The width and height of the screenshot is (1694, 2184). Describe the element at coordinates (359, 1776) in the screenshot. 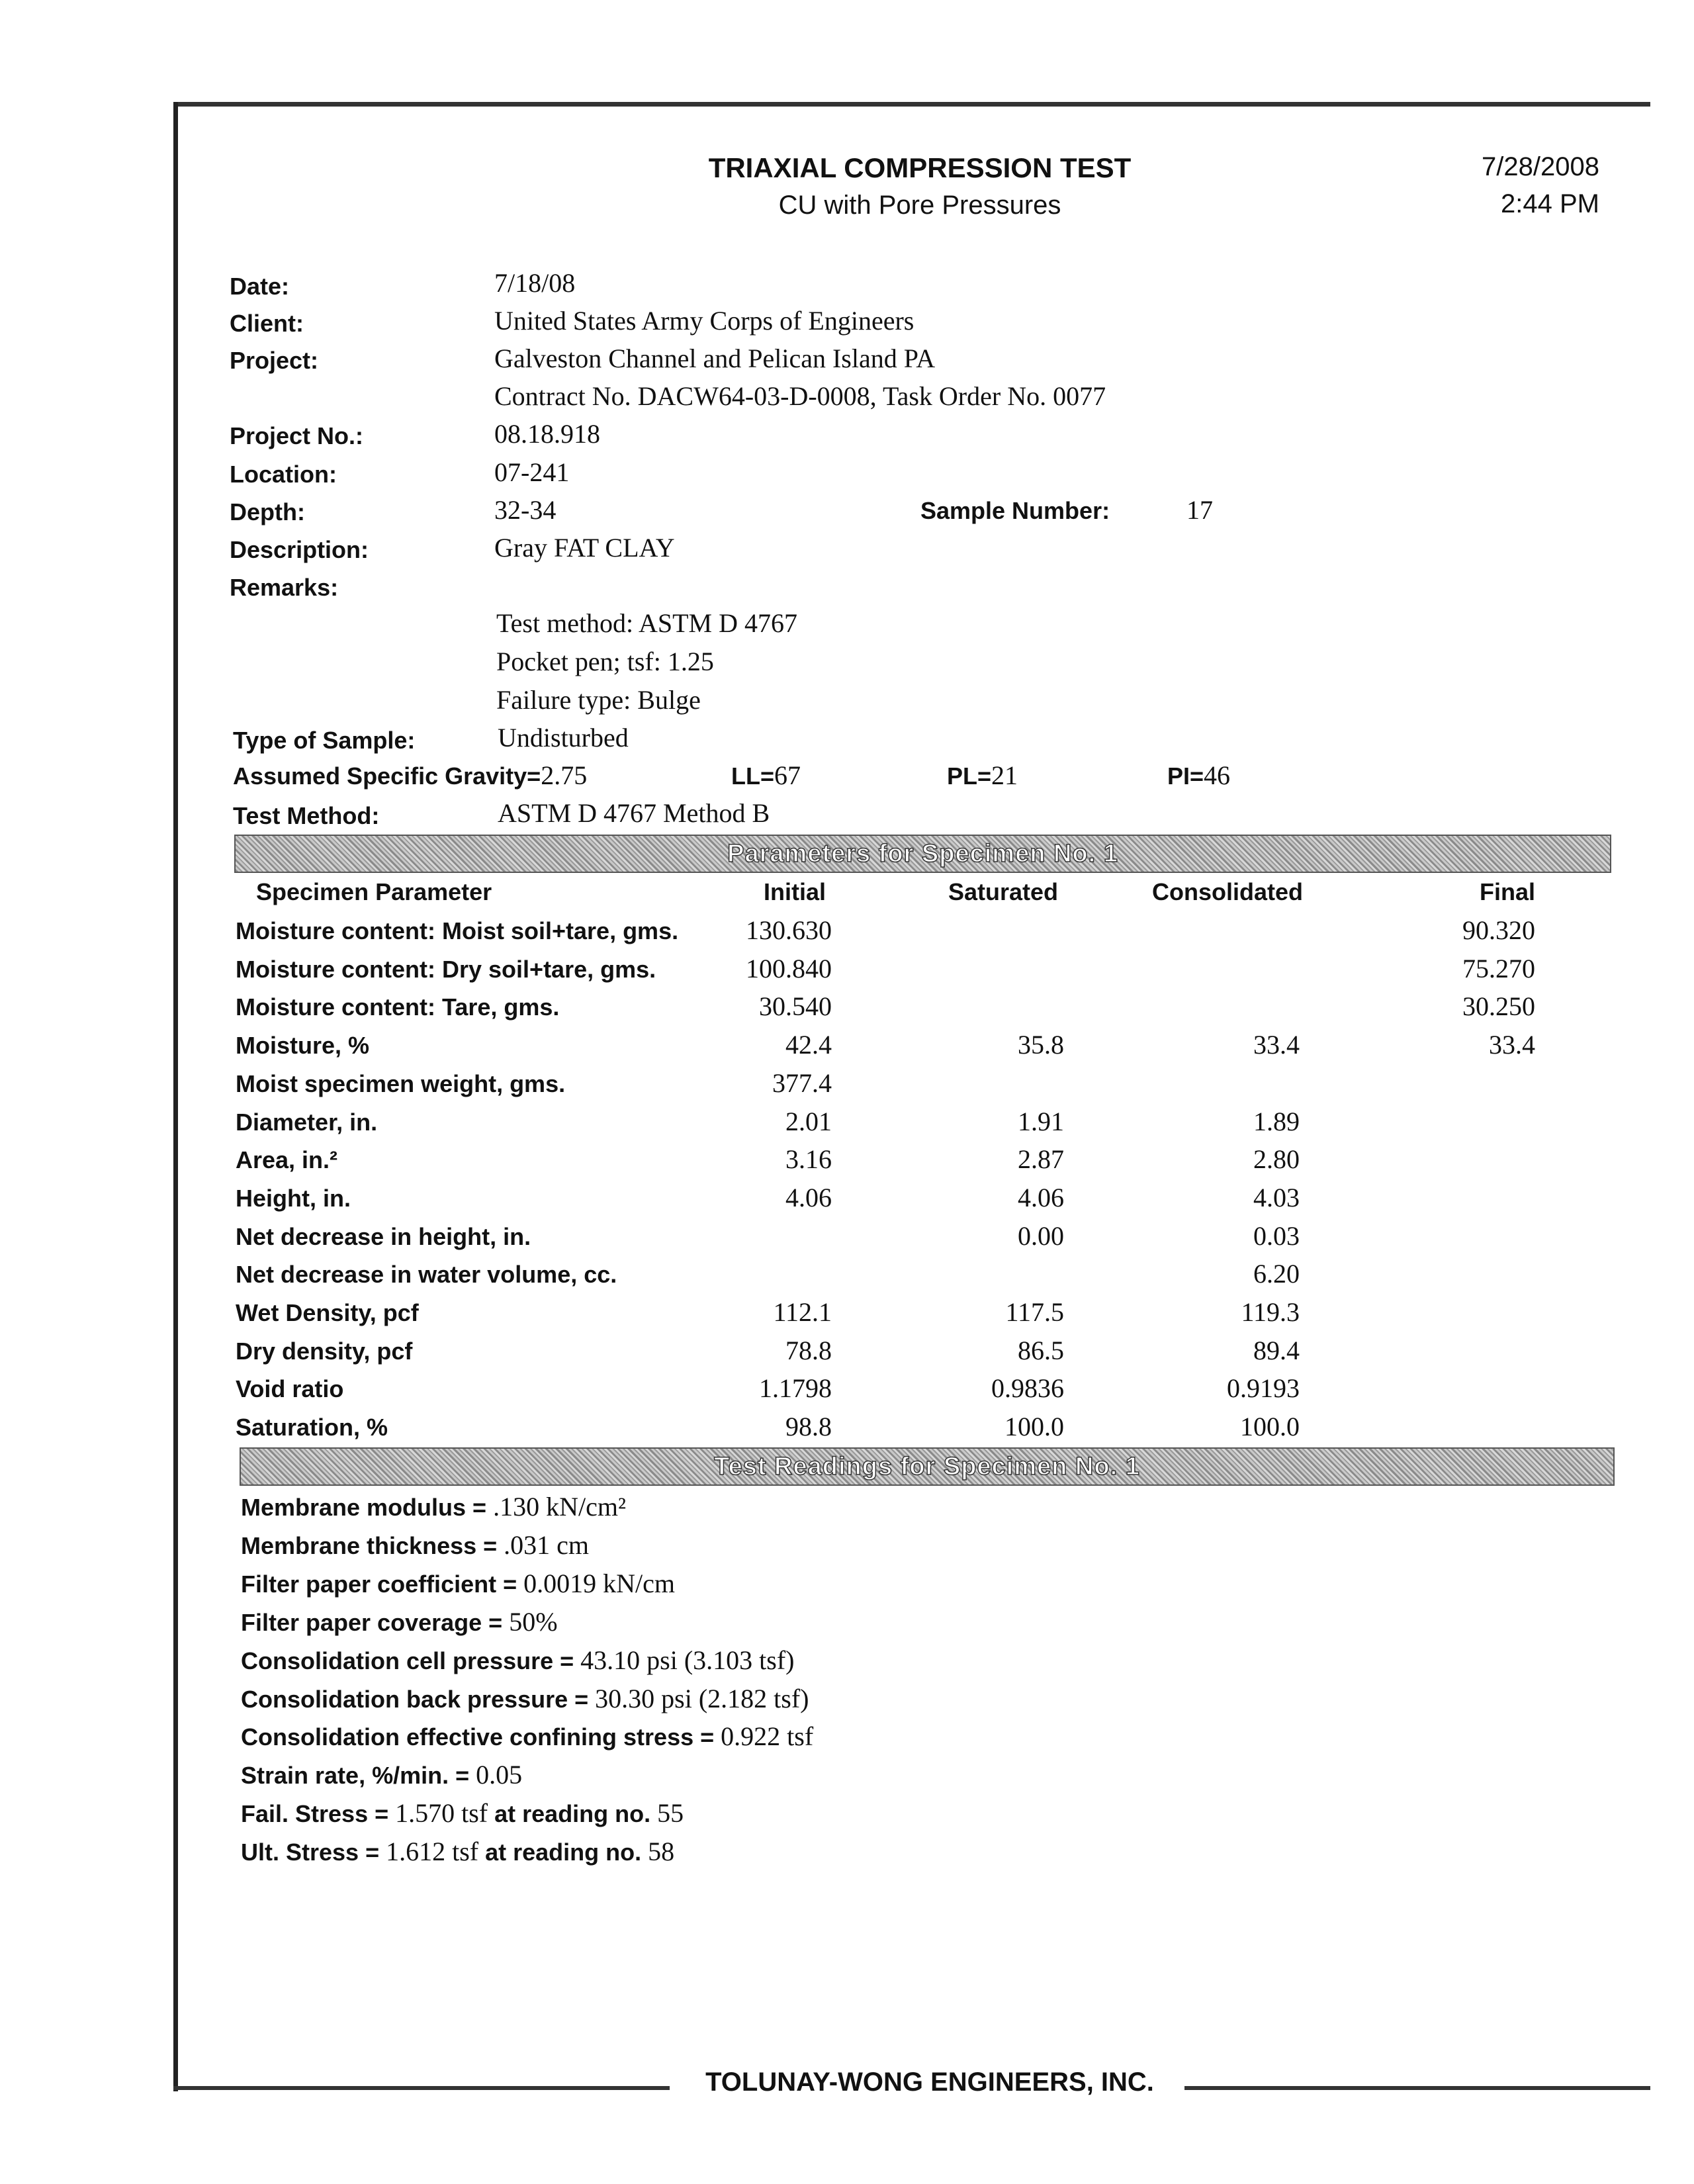

I see `reading-label: Strain rate, %/min. =` at that location.